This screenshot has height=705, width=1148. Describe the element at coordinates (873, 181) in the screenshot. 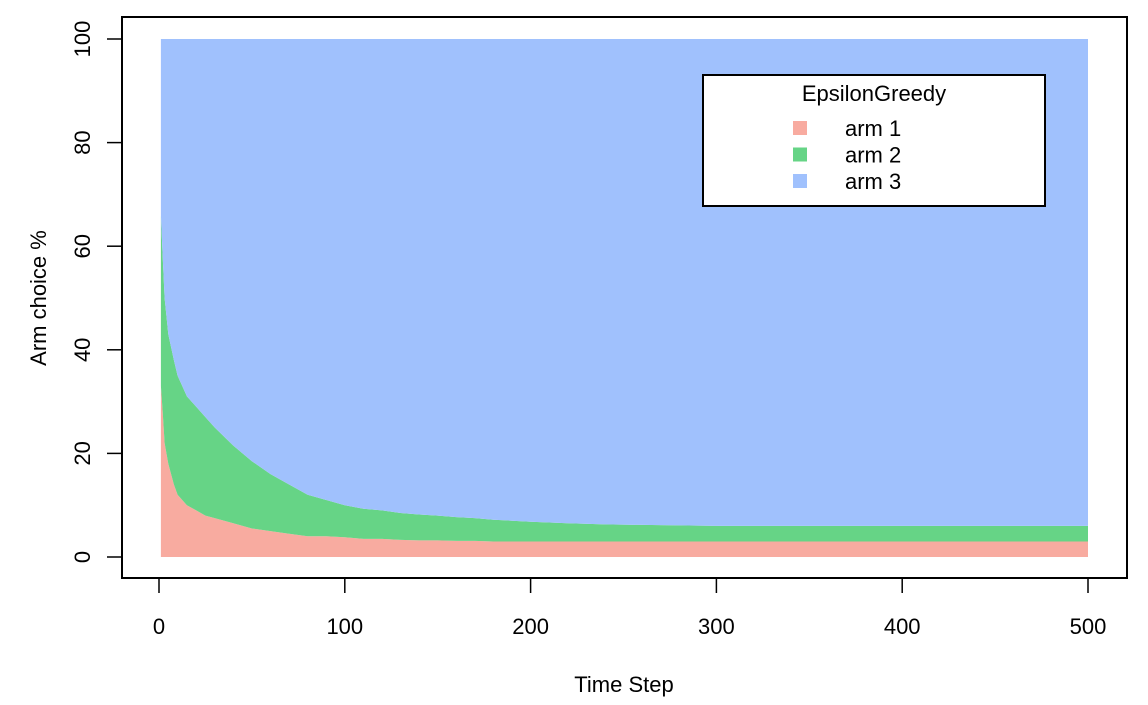

I see `legend-entry-label: arm 3` at that location.